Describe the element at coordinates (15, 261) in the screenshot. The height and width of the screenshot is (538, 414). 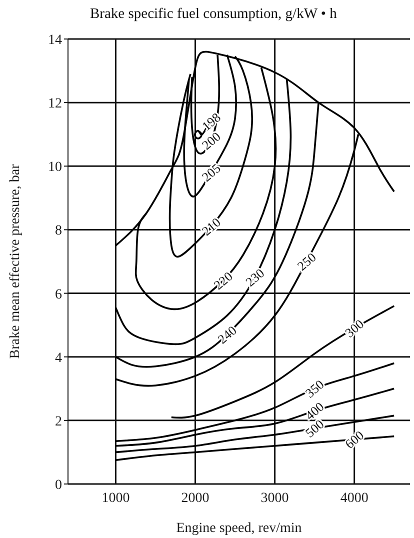
I see `y-axis-title: Brake mean effective pressure, bar` at that location.